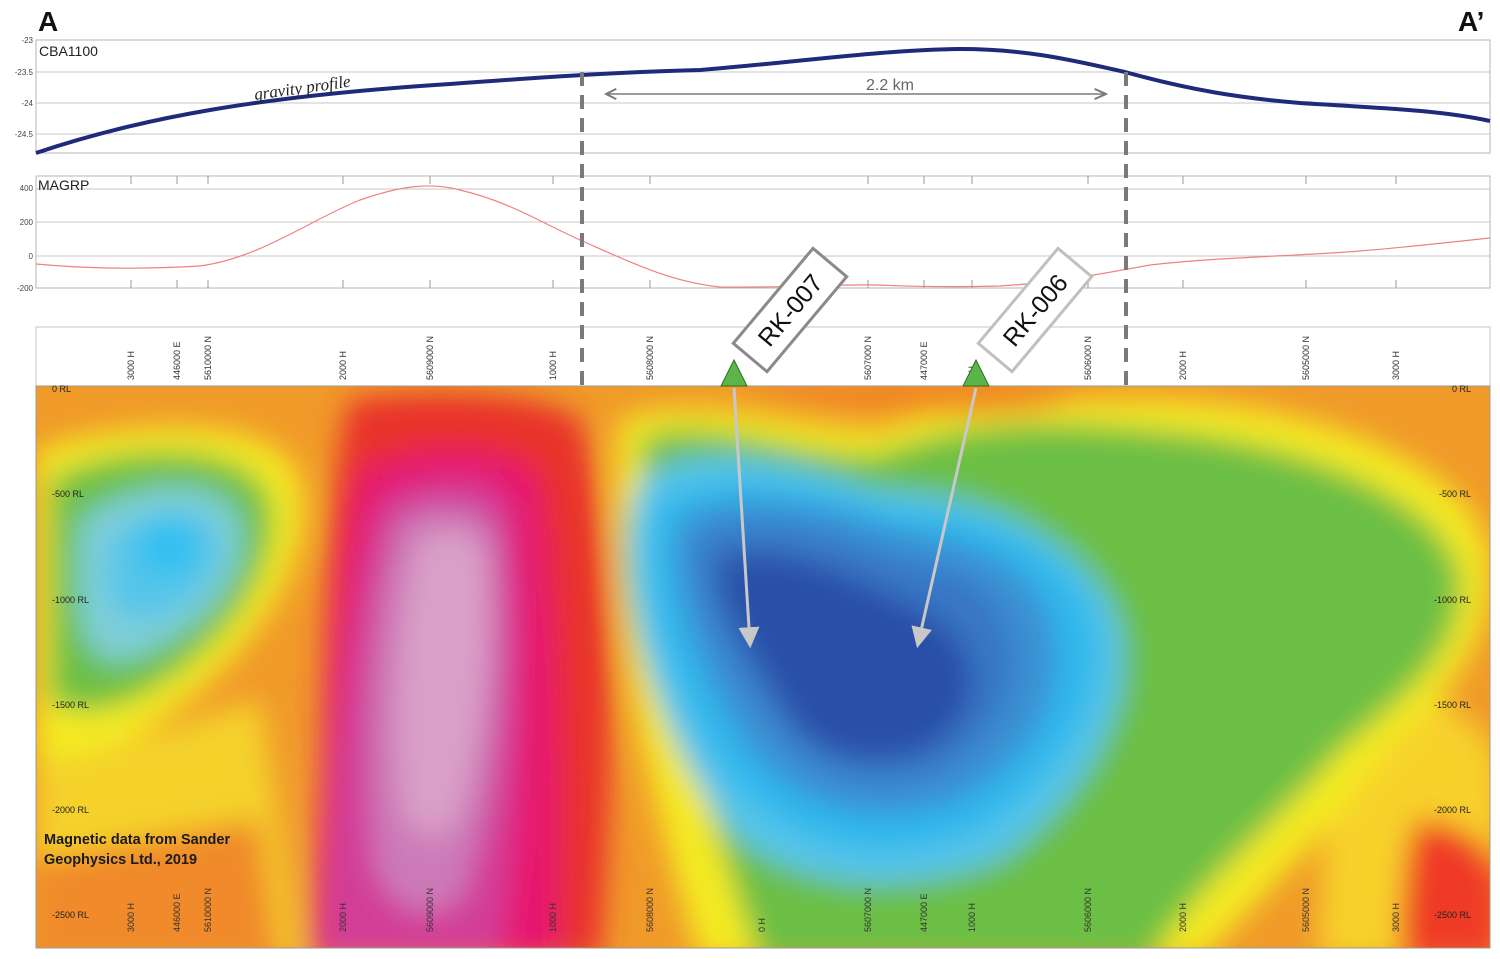 The image size is (1500, 959). What do you see at coordinates (177, 360) in the screenshot?
I see `station-top-1: 446000 E` at bounding box center [177, 360].